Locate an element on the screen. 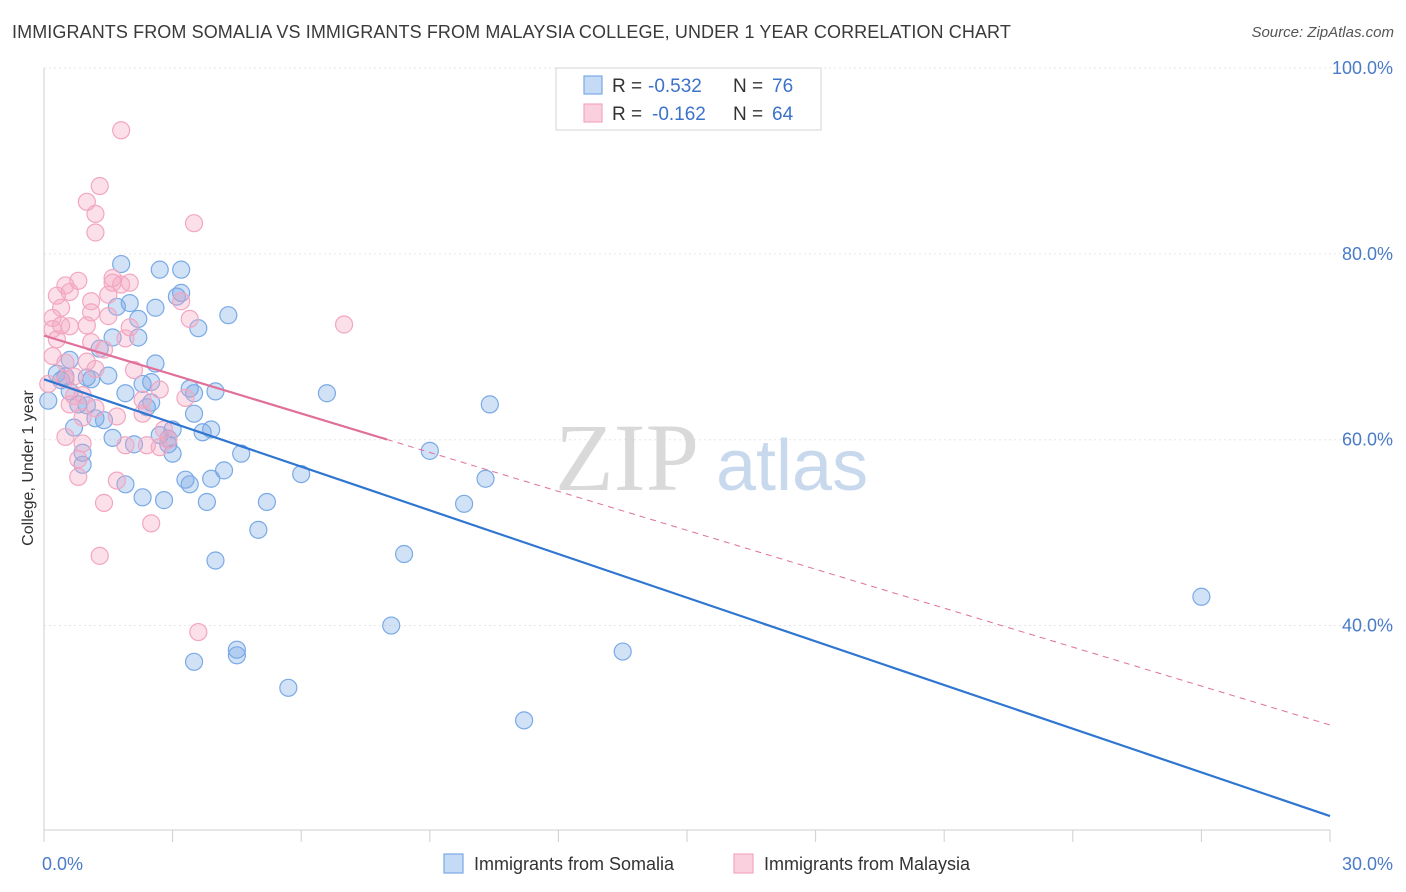  watermark-atlas: atlas is located at coordinates (792, 466).